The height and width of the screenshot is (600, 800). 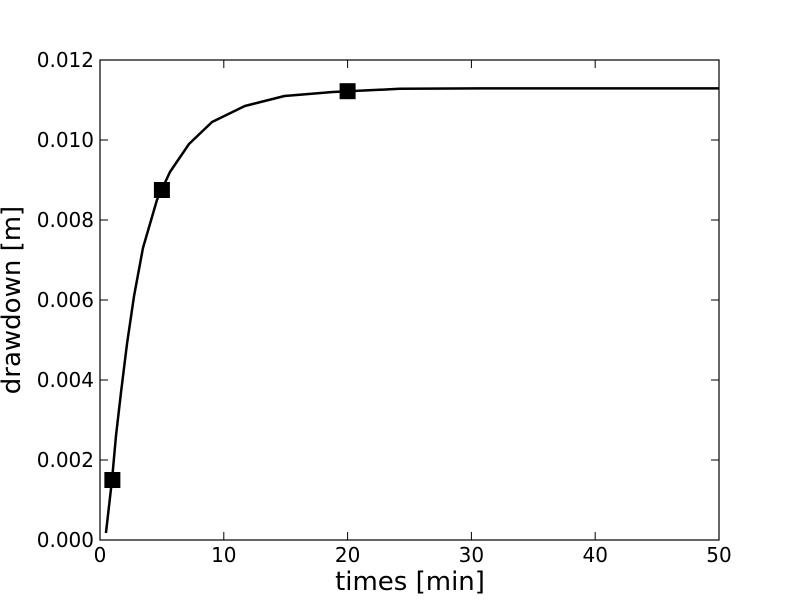 I want to click on x-tick-label: 10, so click(x=223, y=555).